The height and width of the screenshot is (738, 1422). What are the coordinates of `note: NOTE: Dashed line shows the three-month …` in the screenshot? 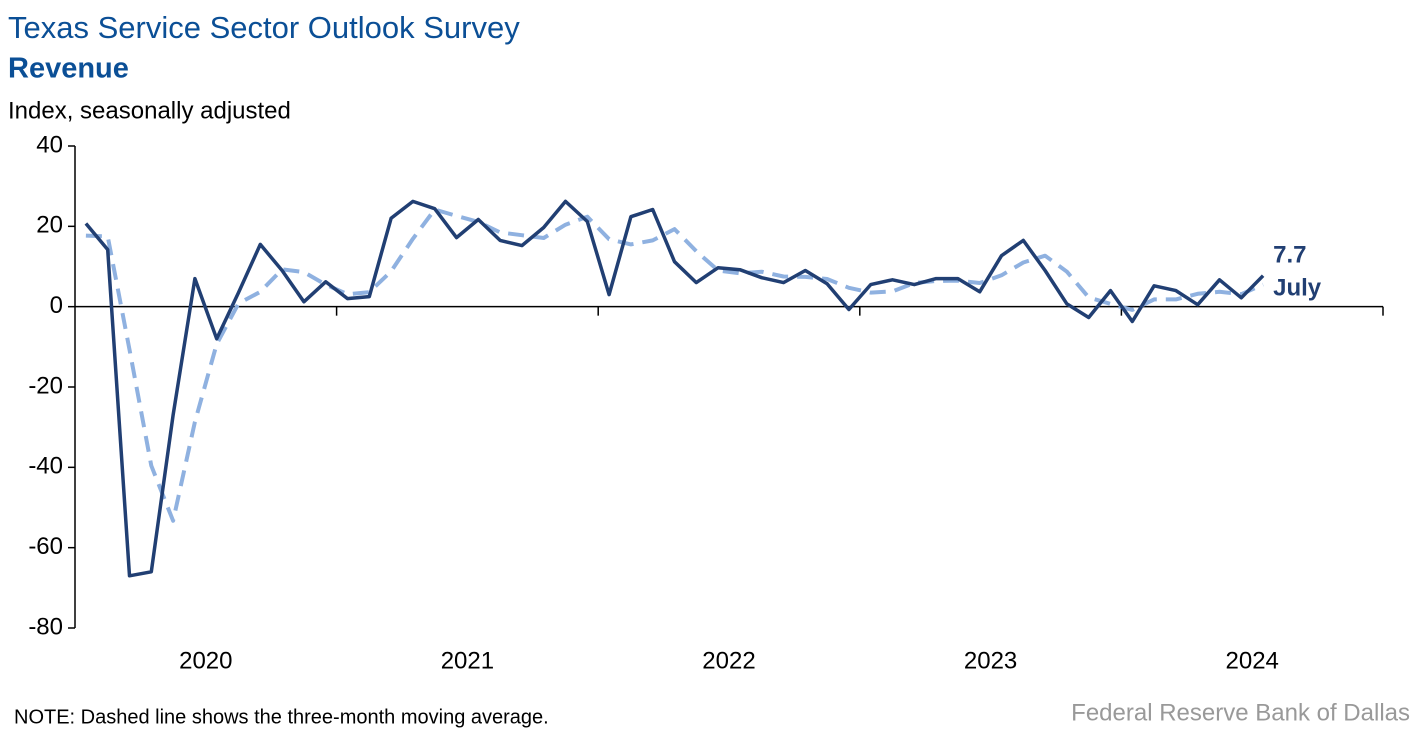 It's located at (281, 717).